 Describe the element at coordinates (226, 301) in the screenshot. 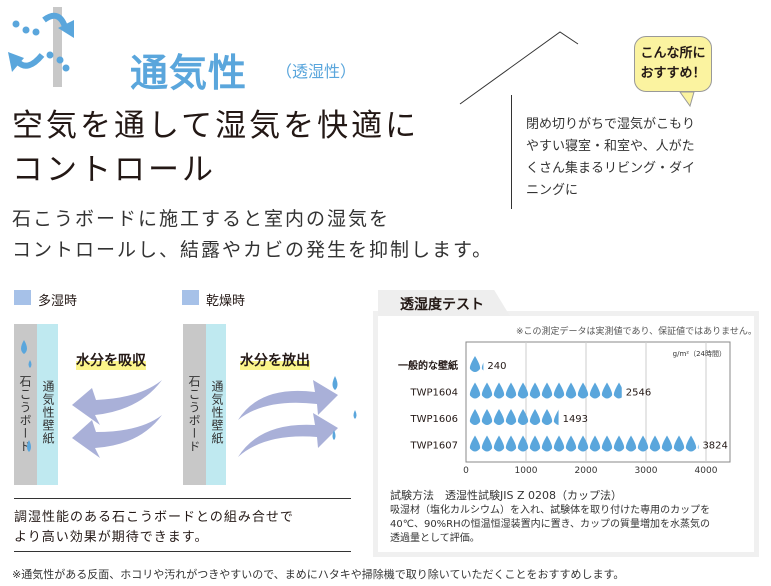

I see `dry-label: 乾燥時` at that location.